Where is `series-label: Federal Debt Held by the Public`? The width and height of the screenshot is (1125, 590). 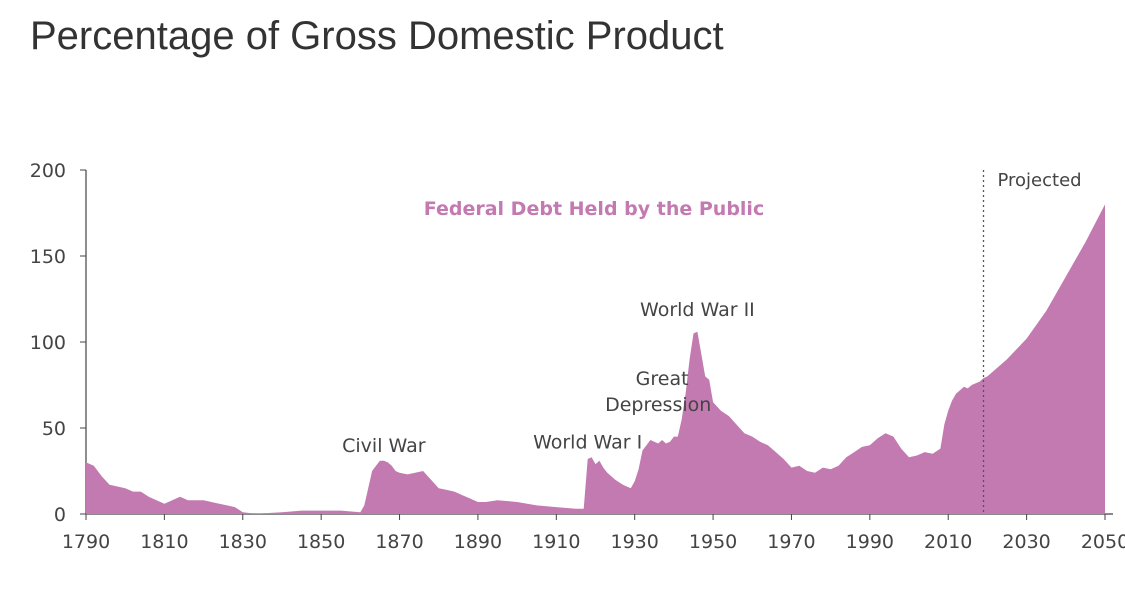 series-label: Federal Debt Held by the Public is located at coordinates (594, 209).